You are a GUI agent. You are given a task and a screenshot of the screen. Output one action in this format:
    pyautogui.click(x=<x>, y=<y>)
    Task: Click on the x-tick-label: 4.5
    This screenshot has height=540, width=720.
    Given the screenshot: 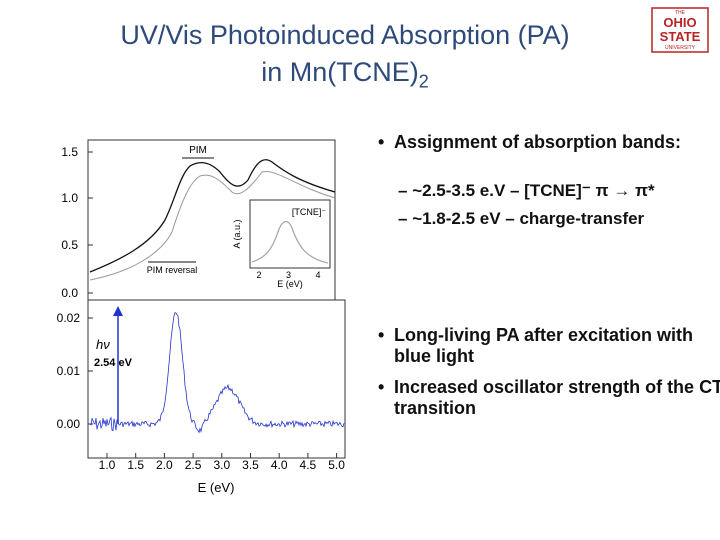 What is the action you would take?
    pyautogui.click(x=308, y=465)
    